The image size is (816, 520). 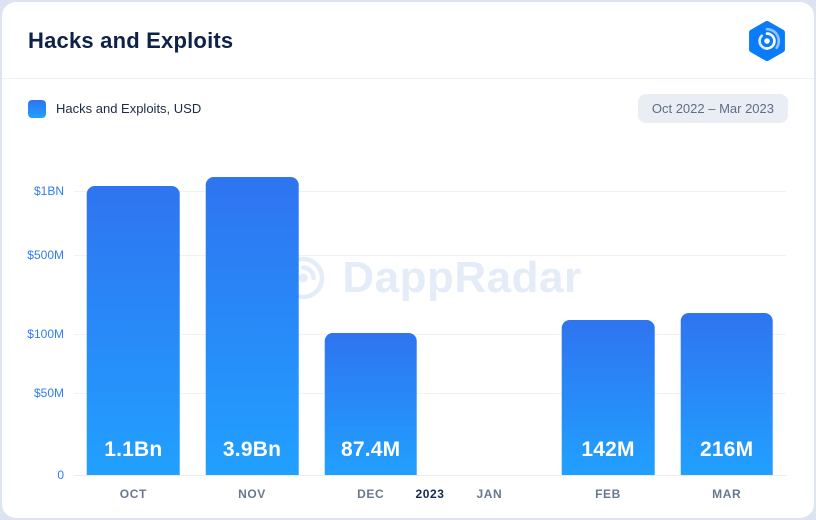 I want to click on x-axis-label: NOV, so click(x=252, y=494).